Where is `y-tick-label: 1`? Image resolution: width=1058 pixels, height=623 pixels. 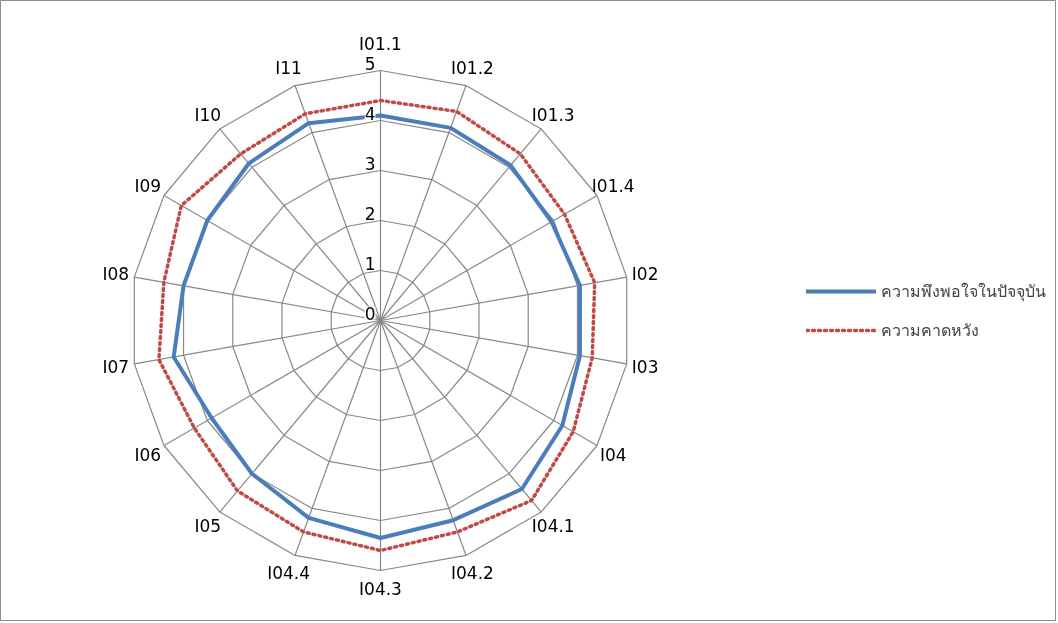 y-tick-label: 1 is located at coordinates (370, 263).